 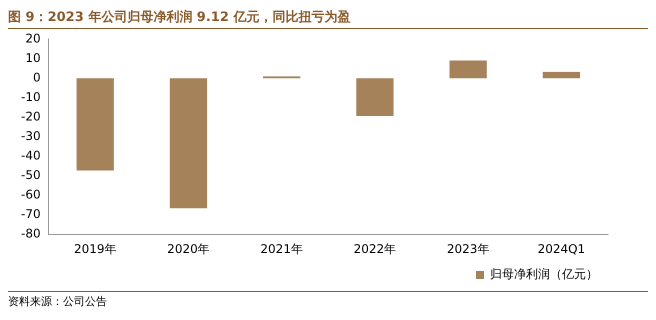 I want to click on chart-title: 图 9：2023 年公司归母净利润 9.12 亿元，同比扭亏为盈, so click(x=328, y=18).